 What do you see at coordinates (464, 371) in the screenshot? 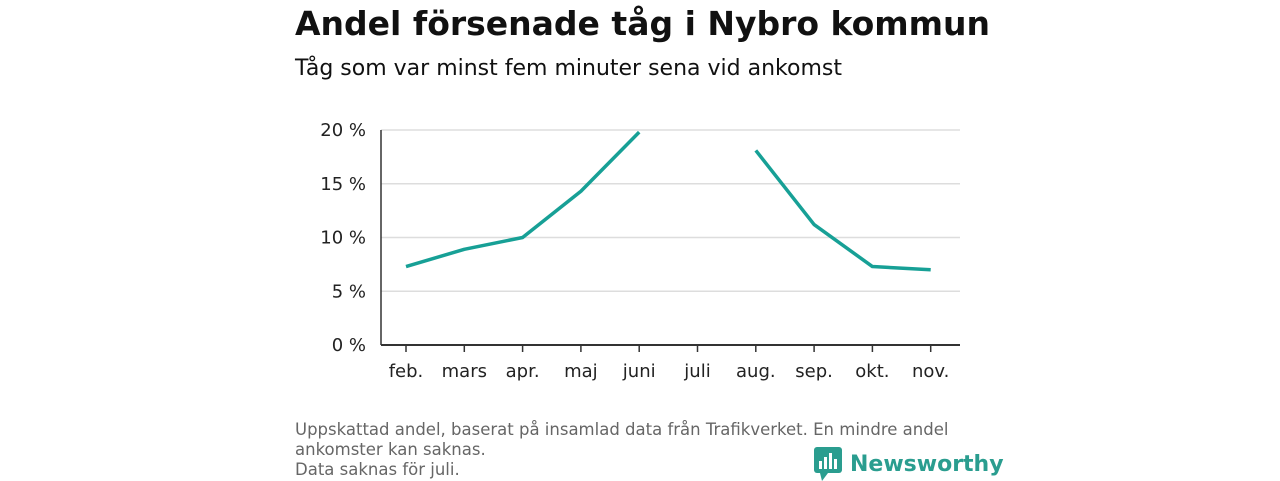
I see `x-tick-label: mars` at bounding box center [464, 371].